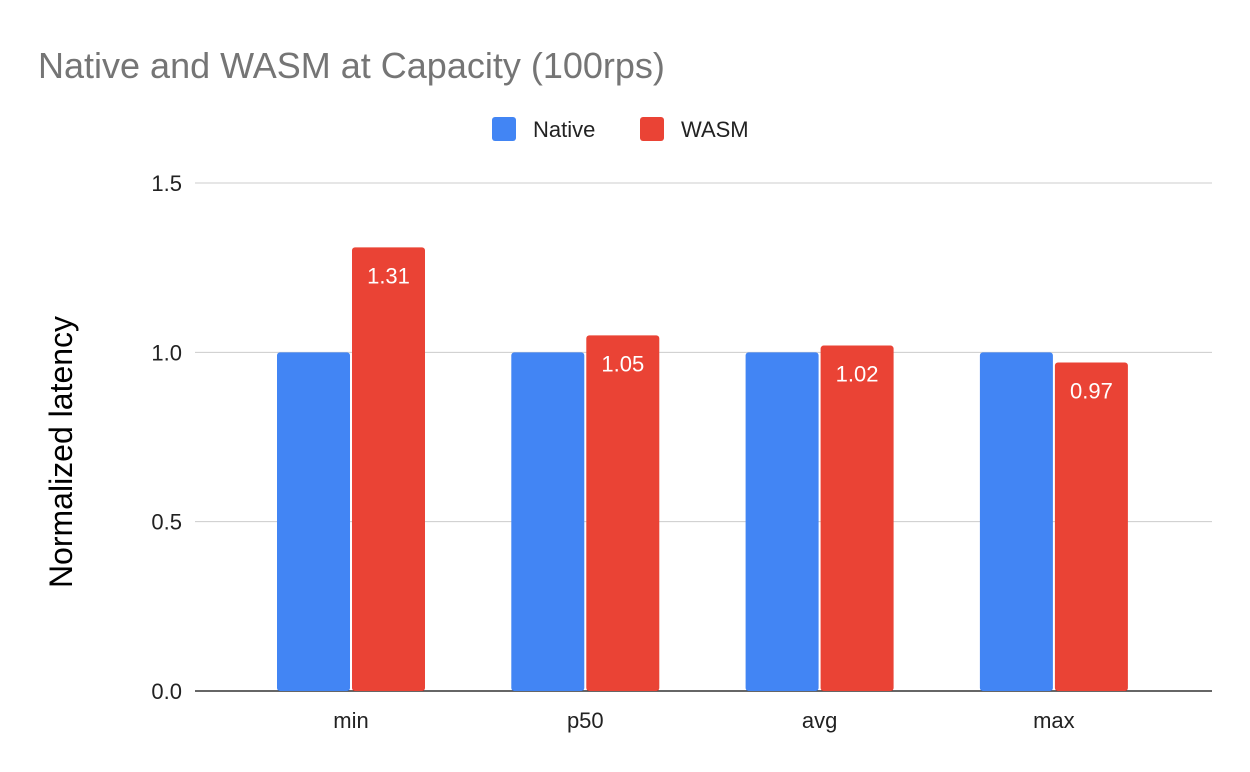  Describe the element at coordinates (388, 469) in the screenshot. I see `bar-wasm-min` at that location.